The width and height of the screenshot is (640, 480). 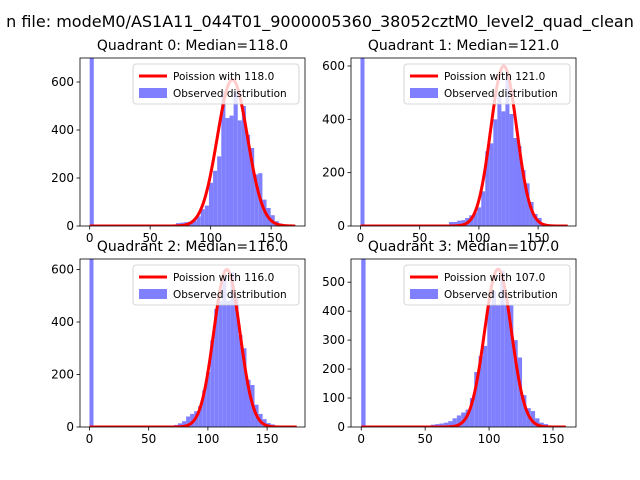 I want to click on subplot-title: Quadrant 3: Median=107.0, so click(x=463, y=247).